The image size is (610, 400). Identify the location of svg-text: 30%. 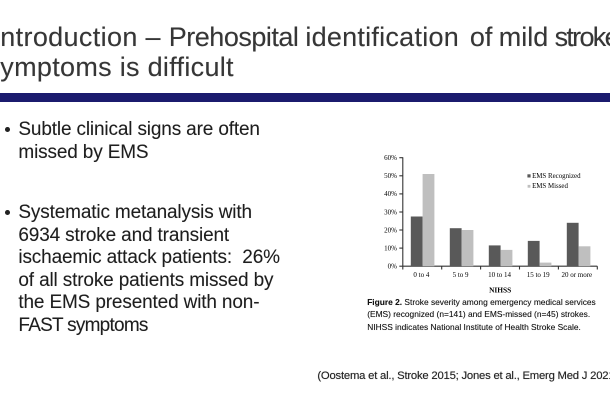
(390, 212).